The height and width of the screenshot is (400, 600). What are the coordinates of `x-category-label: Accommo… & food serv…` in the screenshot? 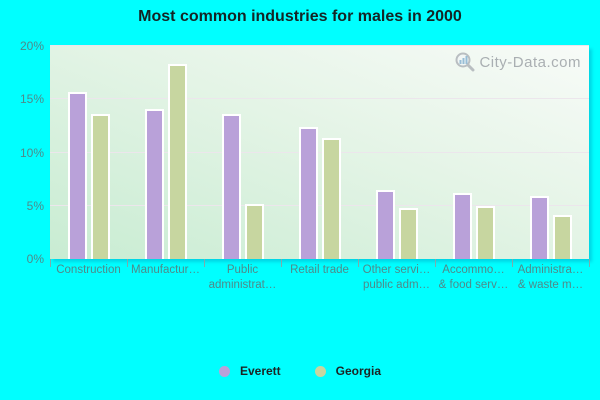 It's located at (473, 277).